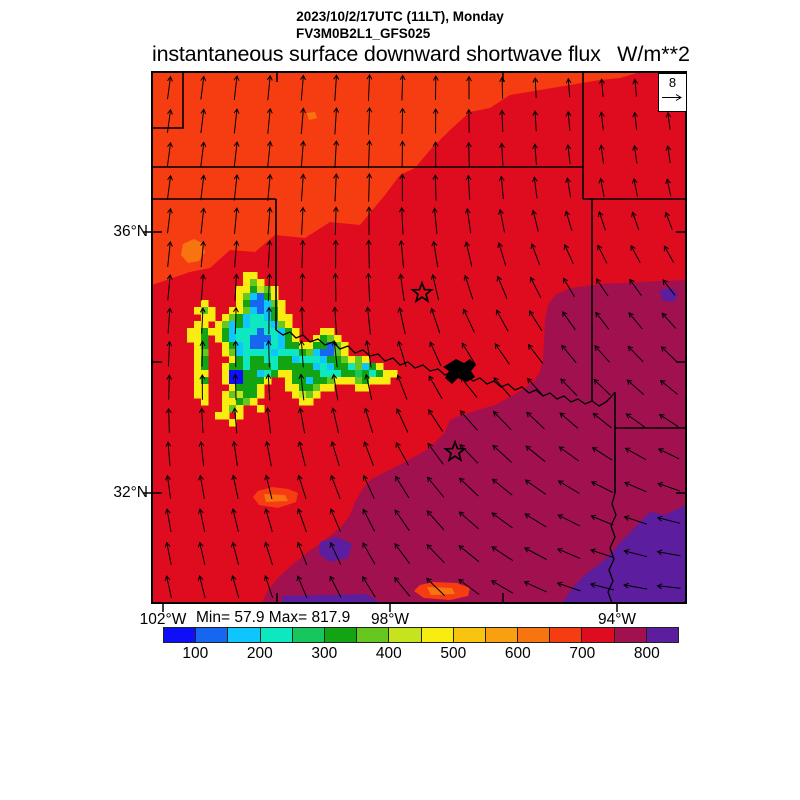 This screenshot has height=800, width=800. I want to click on colorbar-label-600: 600, so click(517, 653).